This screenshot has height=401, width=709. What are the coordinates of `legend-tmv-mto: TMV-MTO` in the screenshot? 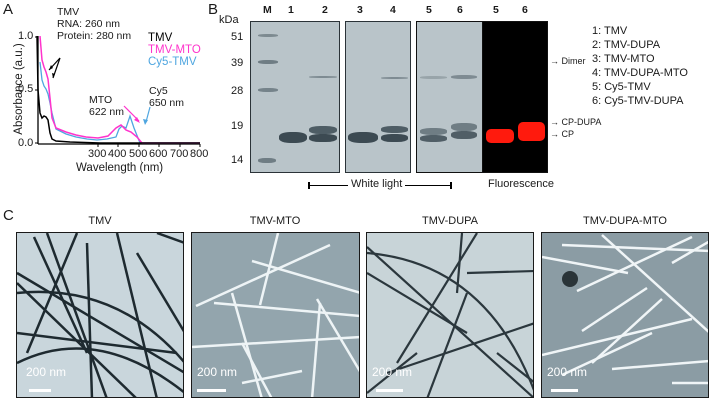 It's located at (174, 50).